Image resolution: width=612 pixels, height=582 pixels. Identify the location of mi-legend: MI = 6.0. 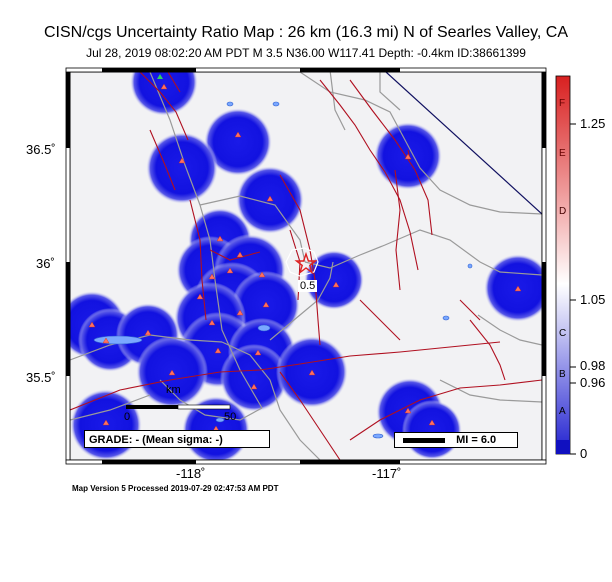
(456, 440).